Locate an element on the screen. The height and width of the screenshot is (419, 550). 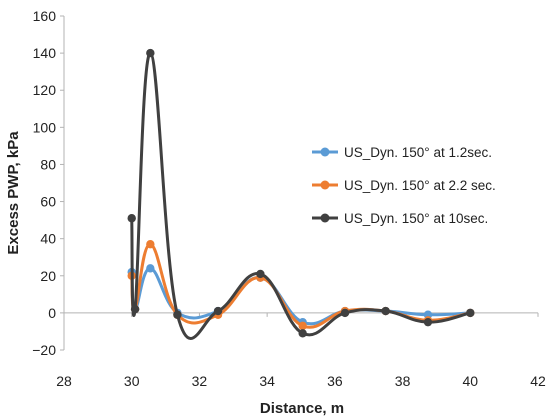
y-tick-label: 60 is located at coordinates (48, 202).